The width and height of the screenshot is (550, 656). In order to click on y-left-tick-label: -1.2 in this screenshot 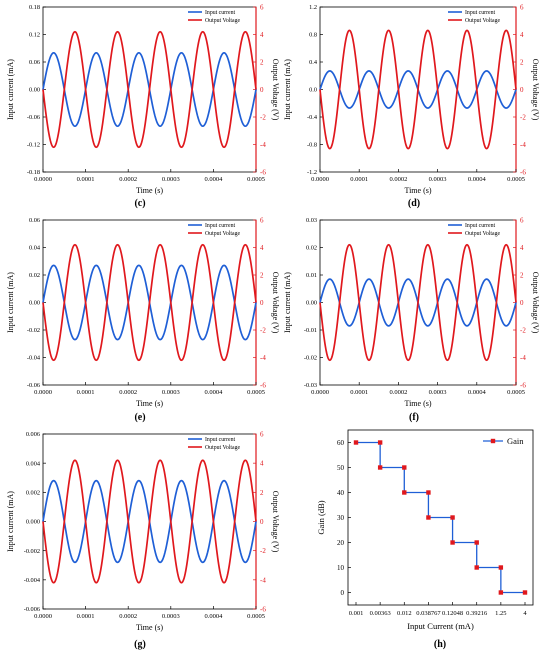, I will do `click(312, 172)`.